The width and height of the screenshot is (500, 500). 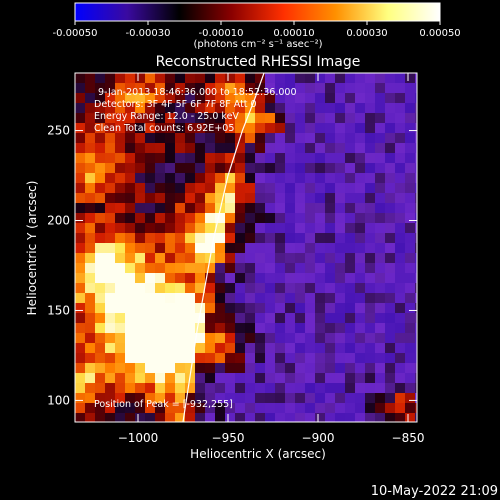 What do you see at coordinates (408, 438) in the screenshot?
I see `x-tick-label: −850` at bounding box center [408, 438].